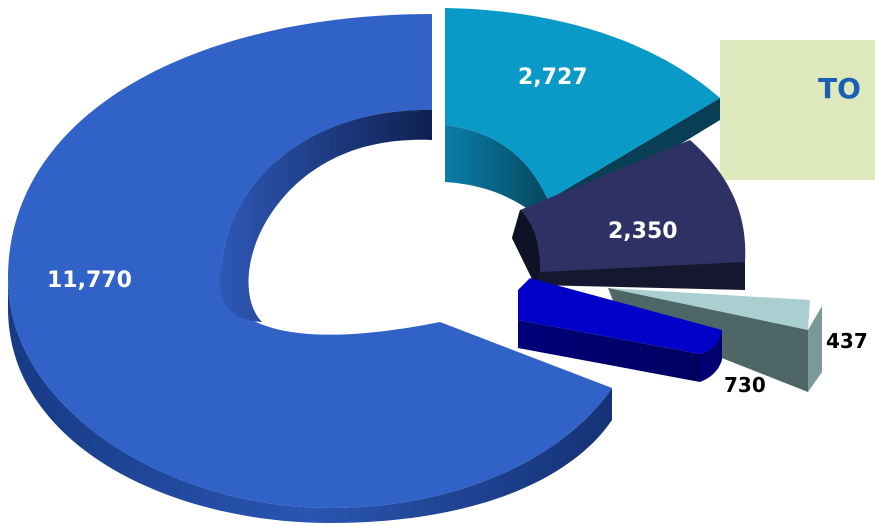  I want to click on data-label-437: 437, so click(847, 341).